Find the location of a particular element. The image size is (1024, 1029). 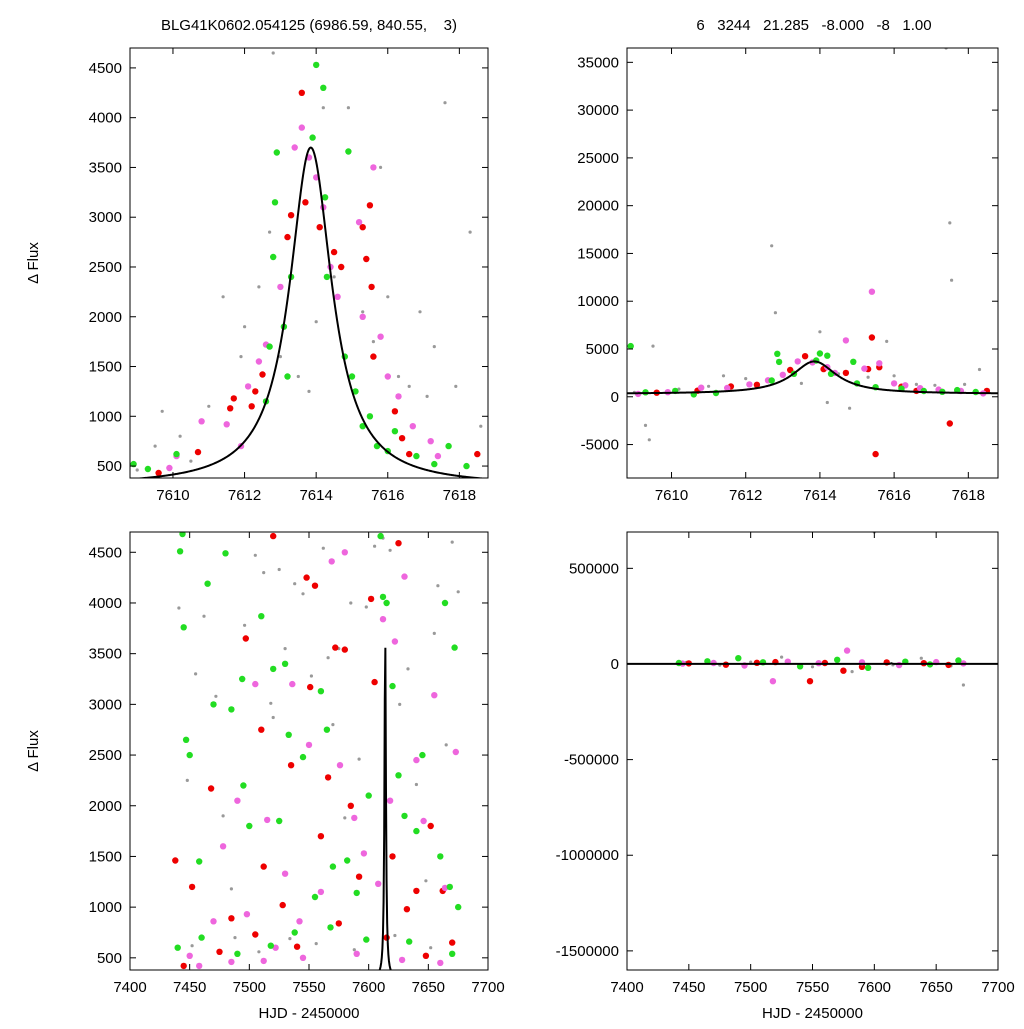

y-tick-label: 0 is located at coordinates (615, 664).